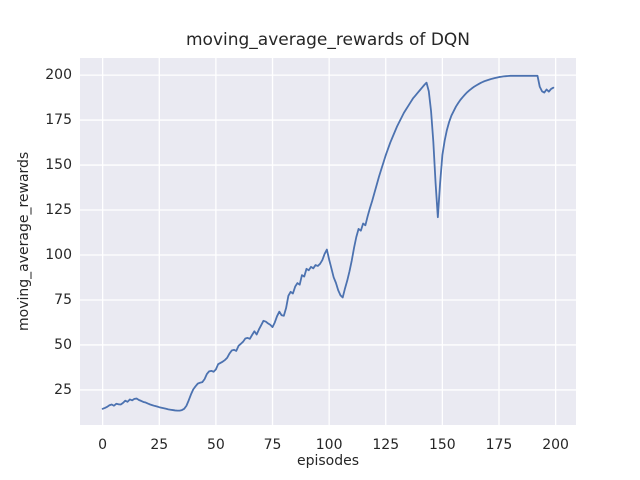 The width and height of the screenshot is (640, 480). Describe the element at coordinates (159, 445) in the screenshot. I see `x-tick-label: 25` at that location.